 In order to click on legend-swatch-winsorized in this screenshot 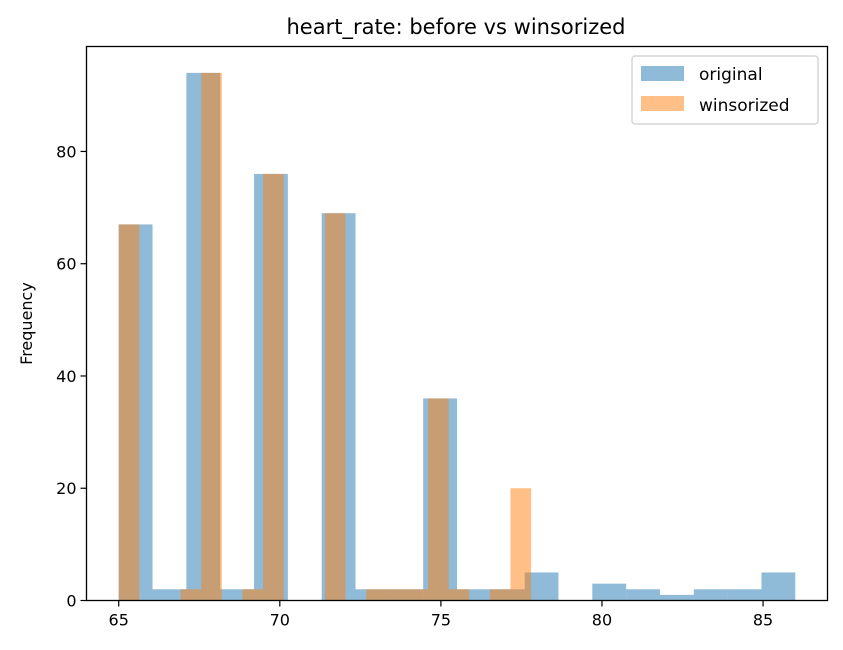, I will do `click(662, 103)`.